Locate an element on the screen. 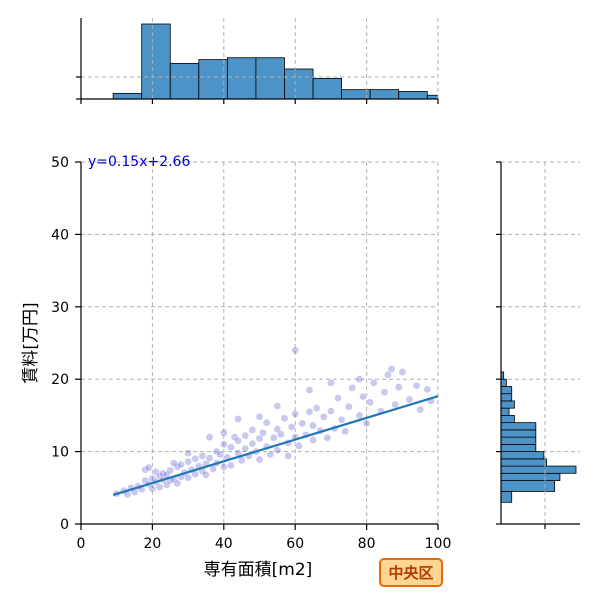 The image size is (600, 600). y-tick-label: 10 is located at coordinates (60, 453).